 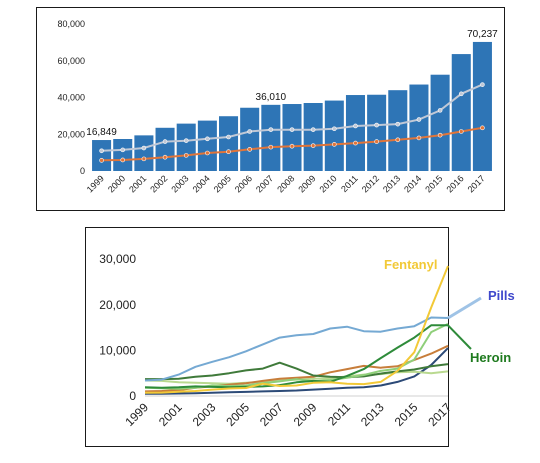 What do you see at coordinates (406, 414) in the screenshot?
I see `x-tick-label: 2015` at bounding box center [406, 414].